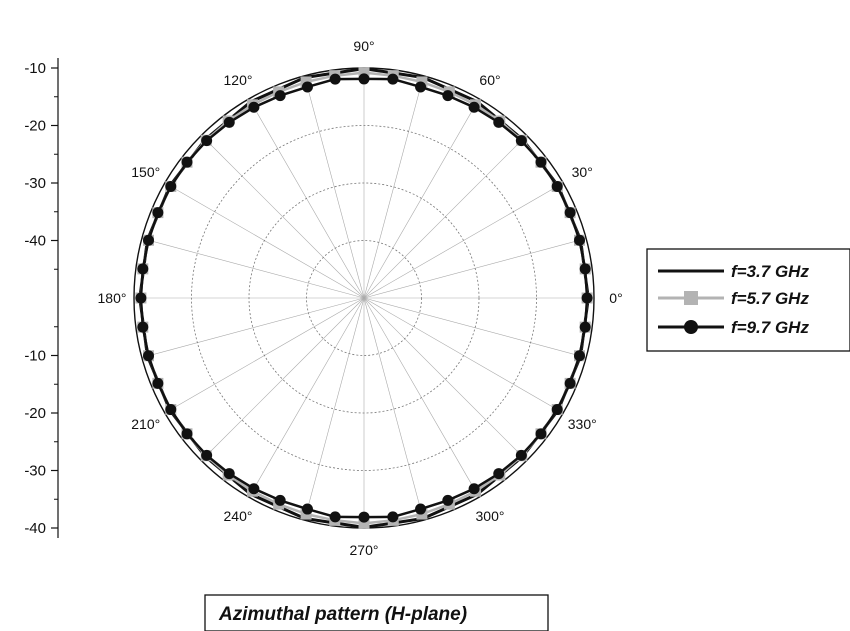  I want to click on legend-box, so click(748, 300).